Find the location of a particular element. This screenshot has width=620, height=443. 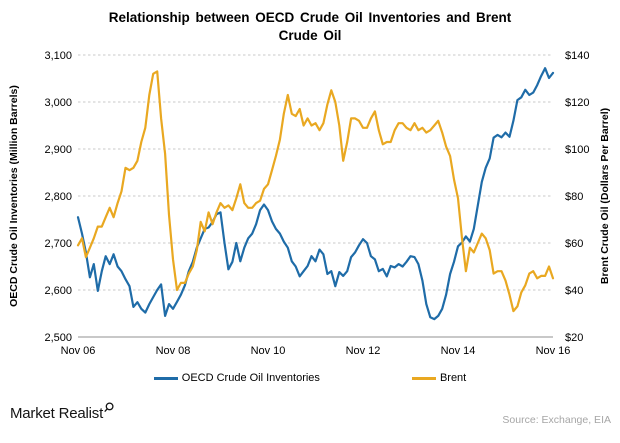

x-axis-tick-label: Nov 06 is located at coordinates (78, 351).